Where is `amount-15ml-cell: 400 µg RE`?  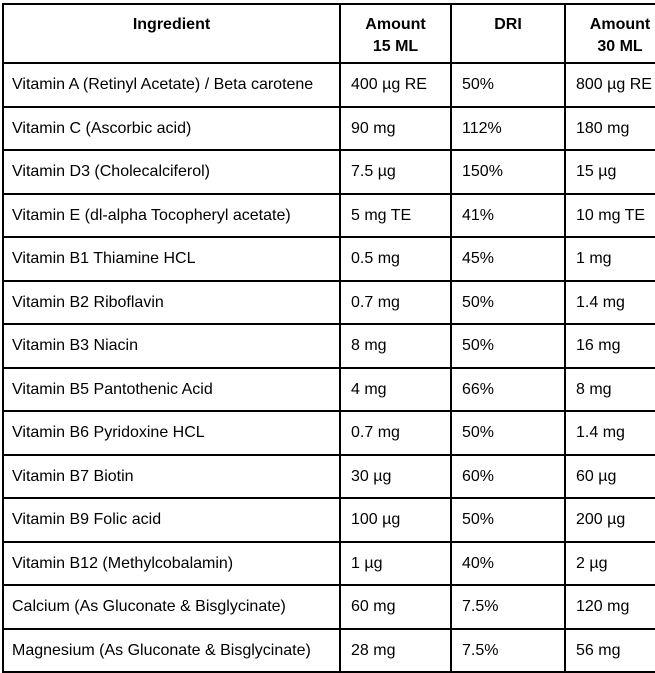 amount-15ml-cell: 400 µg RE is located at coordinates (395, 85).